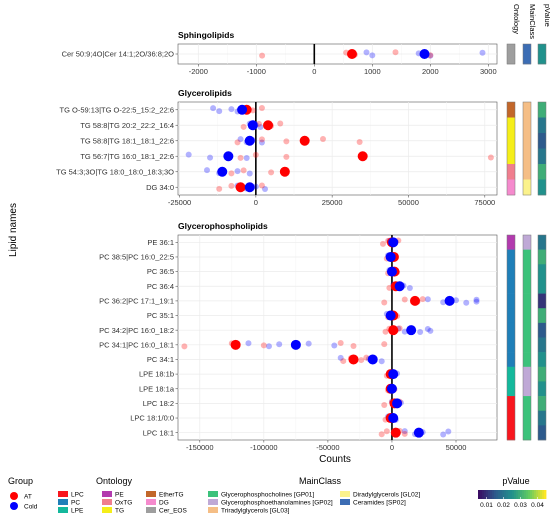  Describe the element at coordinates (156, 374) in the screenshot. I see `y-tick-label: LPE 18:1b` at that location.